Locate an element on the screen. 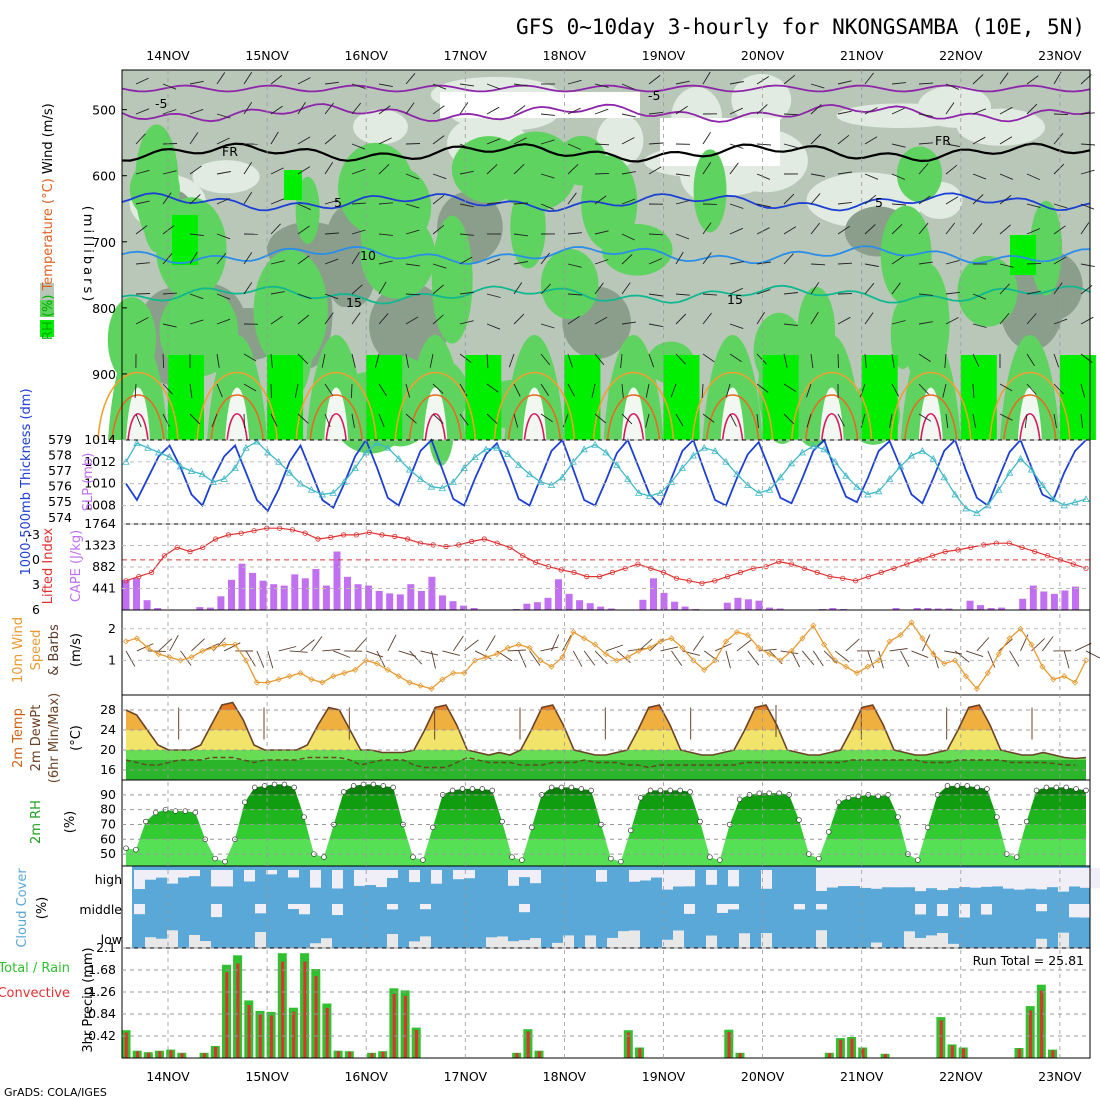 The image size is (1100, 1100). y2-tick-label: 579 is located at coordinates (60, 439).